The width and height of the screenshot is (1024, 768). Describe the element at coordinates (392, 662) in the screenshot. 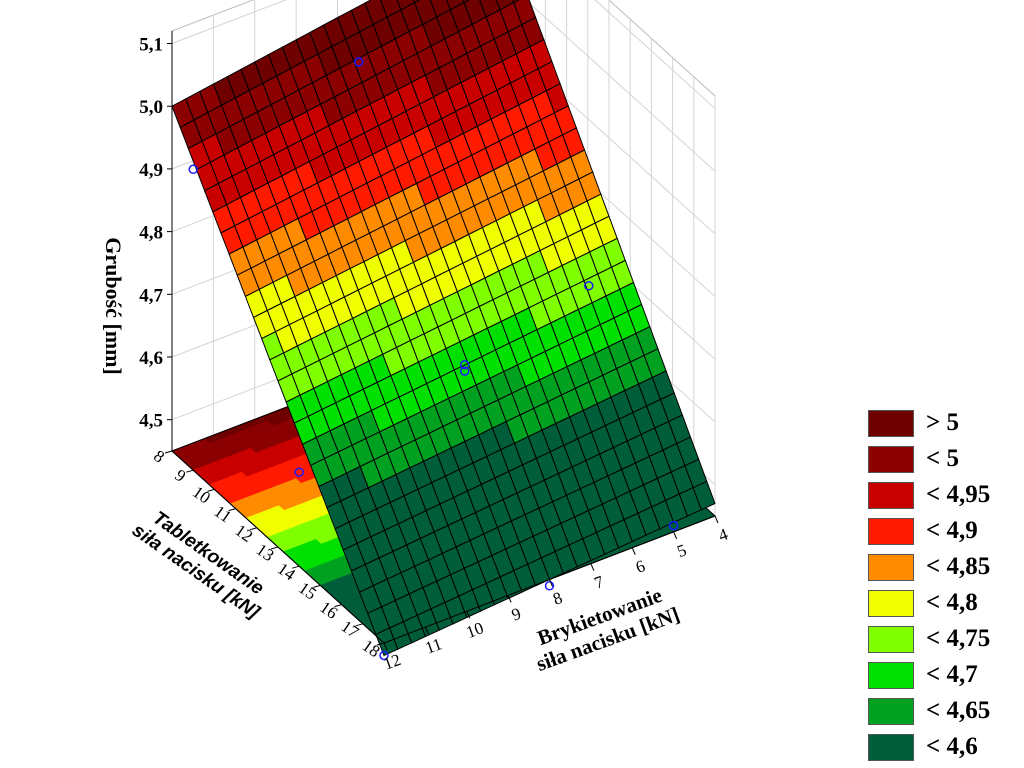

I see `x-tick-label: 12` at that location.